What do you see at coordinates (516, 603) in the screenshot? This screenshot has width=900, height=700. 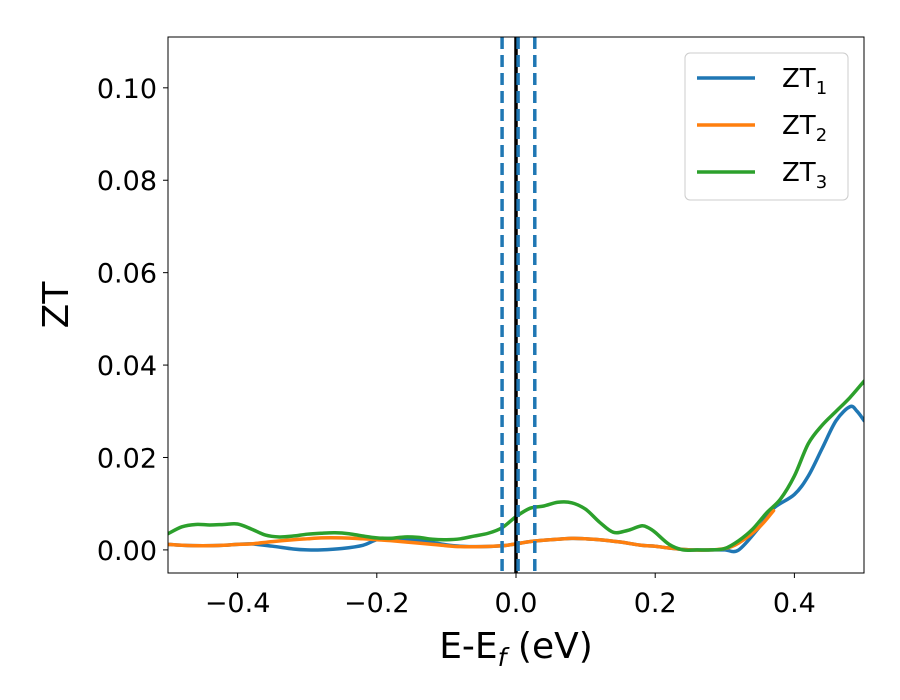 I see `x-tick-label: 0.0` at bounding box center [516, 603].